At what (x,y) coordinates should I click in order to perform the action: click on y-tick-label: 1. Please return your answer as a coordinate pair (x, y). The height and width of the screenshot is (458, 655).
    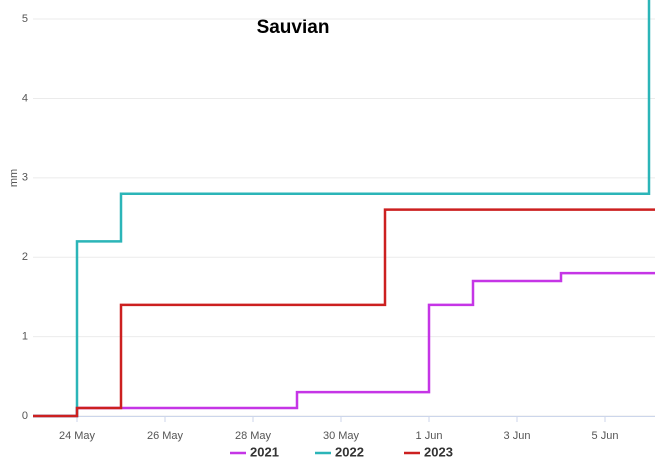
    Looking at the image, I should click on (25, 337).